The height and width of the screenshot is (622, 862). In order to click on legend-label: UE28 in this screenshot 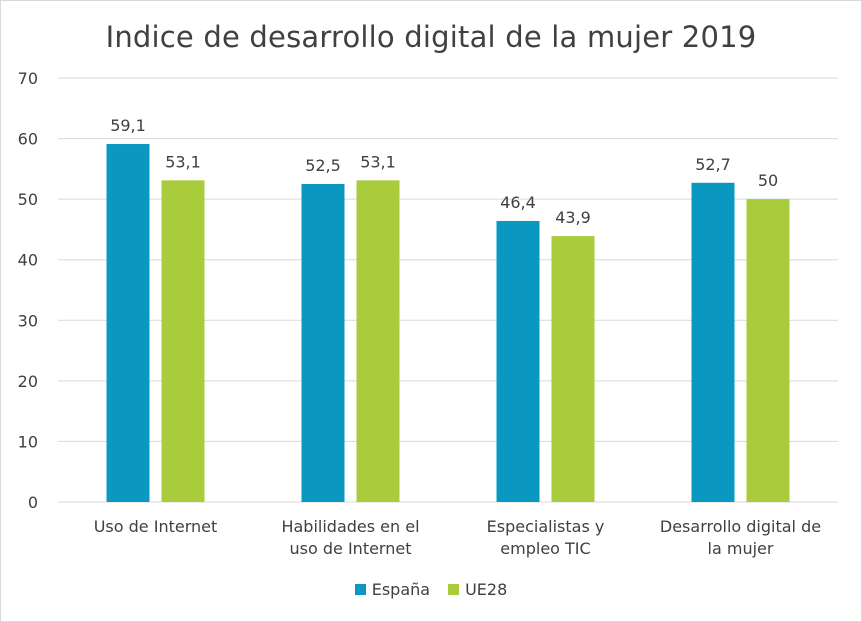, I will do `click(486, 589)`.